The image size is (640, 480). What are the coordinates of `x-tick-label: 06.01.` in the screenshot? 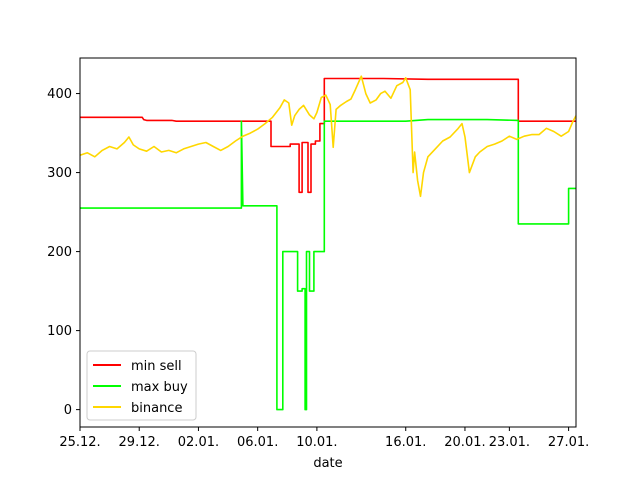 It's located at (257, 442).